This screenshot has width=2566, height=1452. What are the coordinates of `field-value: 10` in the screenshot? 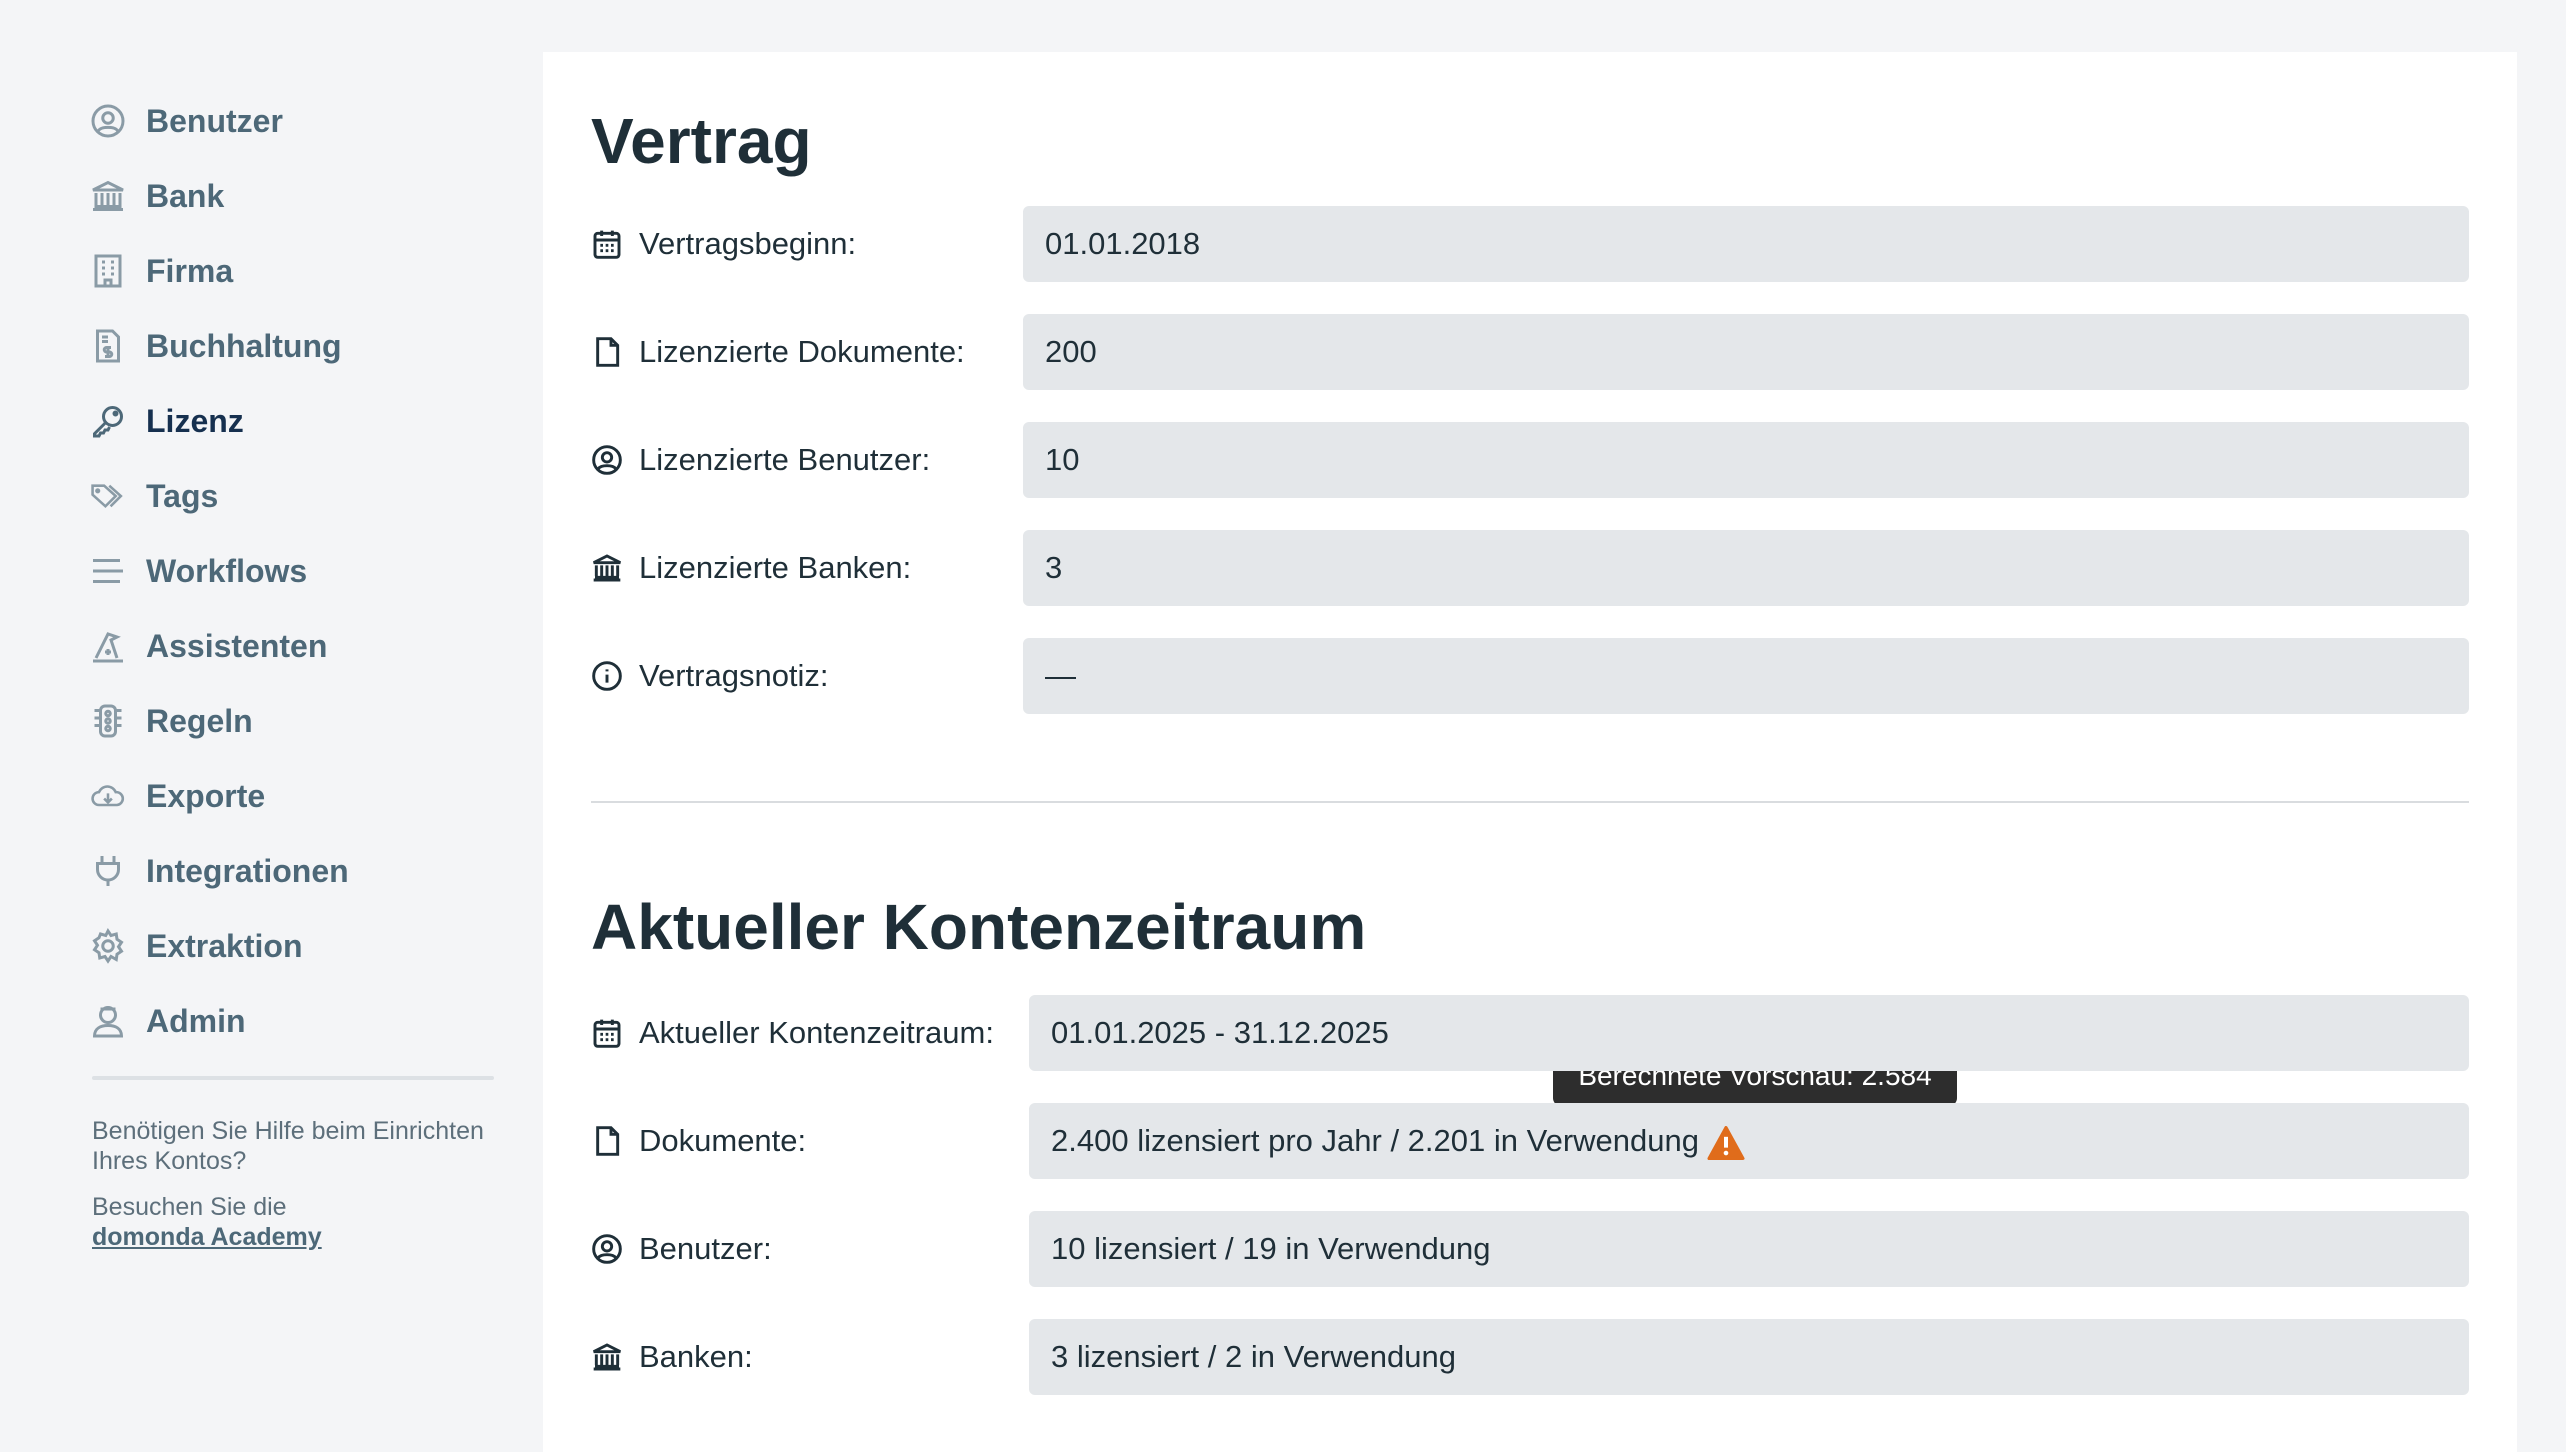 It's located at (1746, 460).